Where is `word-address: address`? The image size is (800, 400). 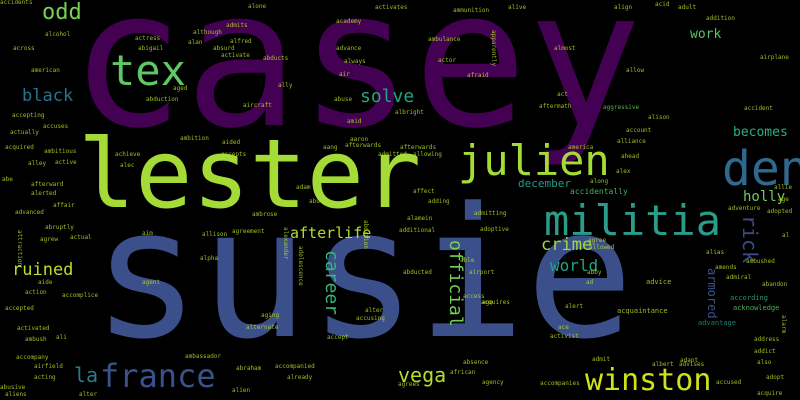
word-address: address is located at coordinates (767, 339).